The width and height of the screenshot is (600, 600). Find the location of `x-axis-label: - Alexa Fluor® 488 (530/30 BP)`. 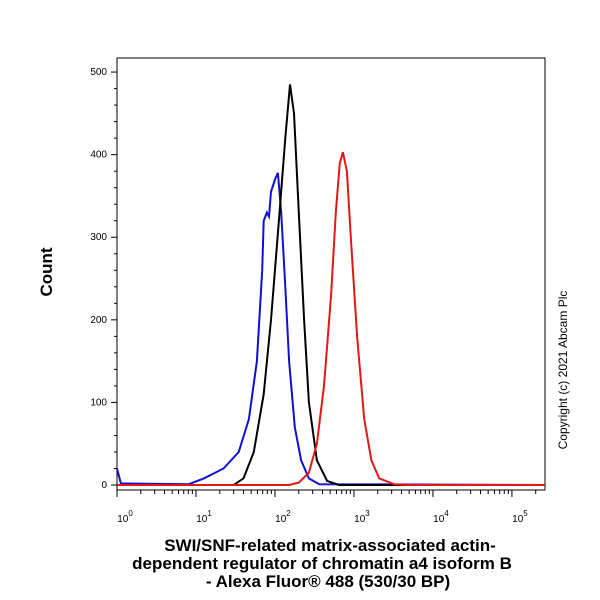

x-axis-label: - Alexa Fluor® 488 (530/30 BP) is located at coordinates (328, 581).